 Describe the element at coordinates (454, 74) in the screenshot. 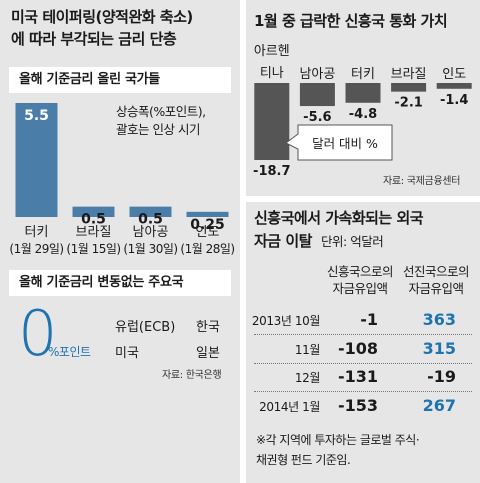

I see `currency-category-4-line-0: 인도` at that location.